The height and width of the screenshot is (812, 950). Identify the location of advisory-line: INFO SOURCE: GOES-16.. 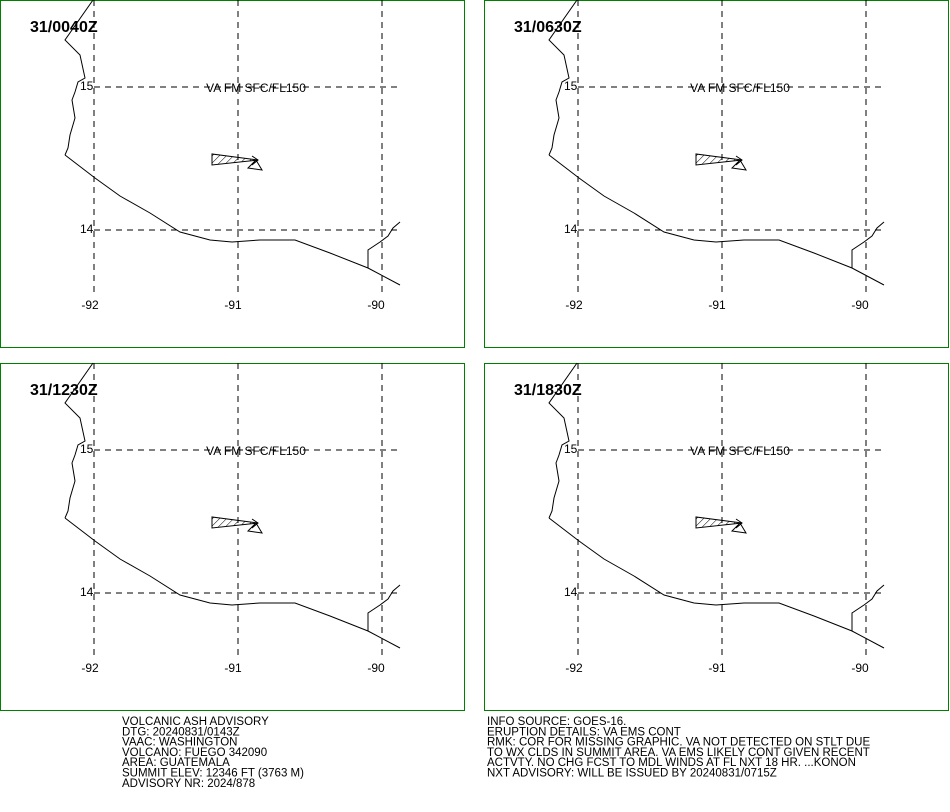
(556, 722).